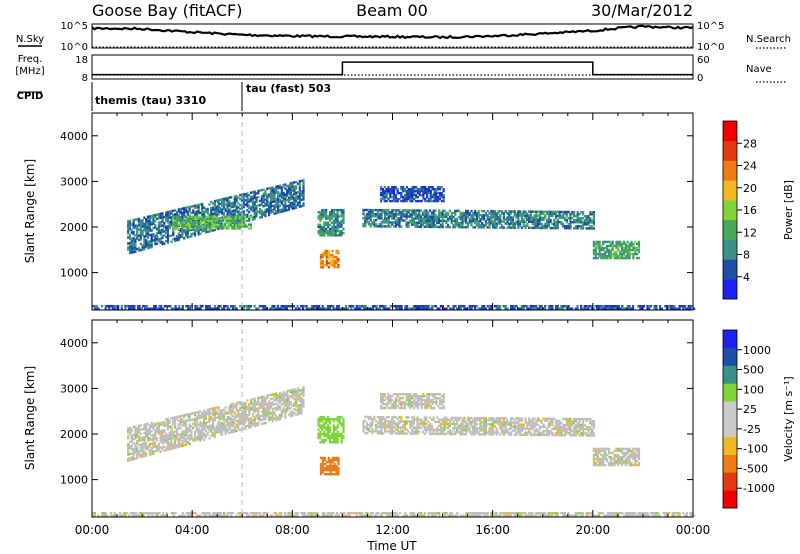  I want to click on y-tick-label: 3000, so click(74, 181).